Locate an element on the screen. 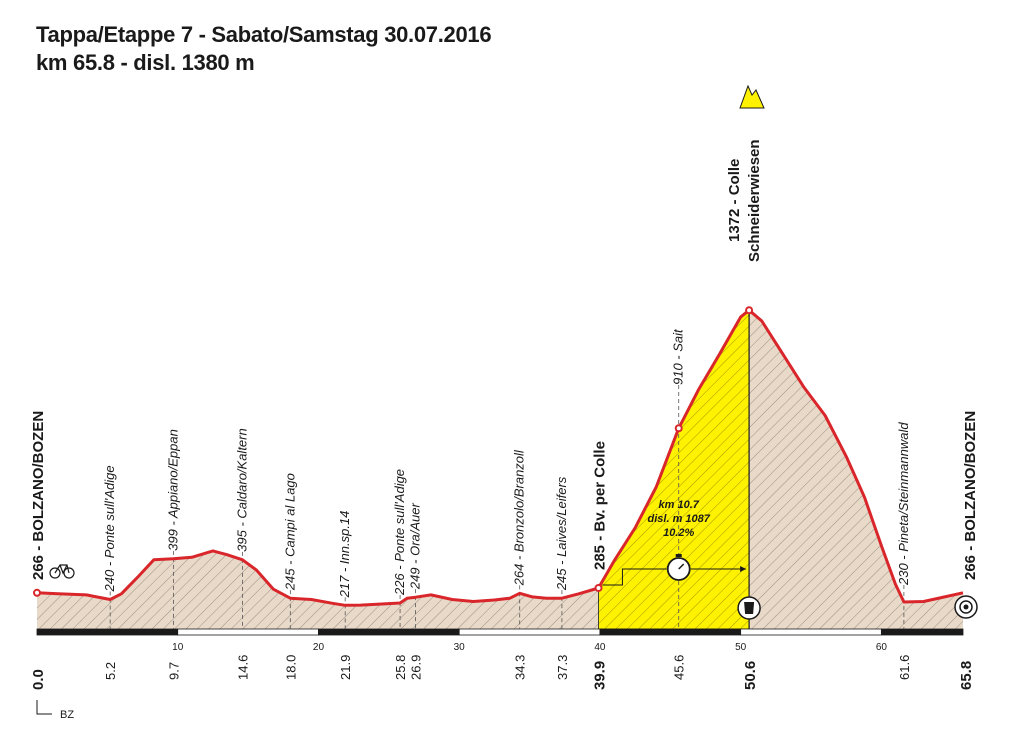  waypoint-label: 264 - Bronzolo/Branzoll is located at coordinates (519, 517).